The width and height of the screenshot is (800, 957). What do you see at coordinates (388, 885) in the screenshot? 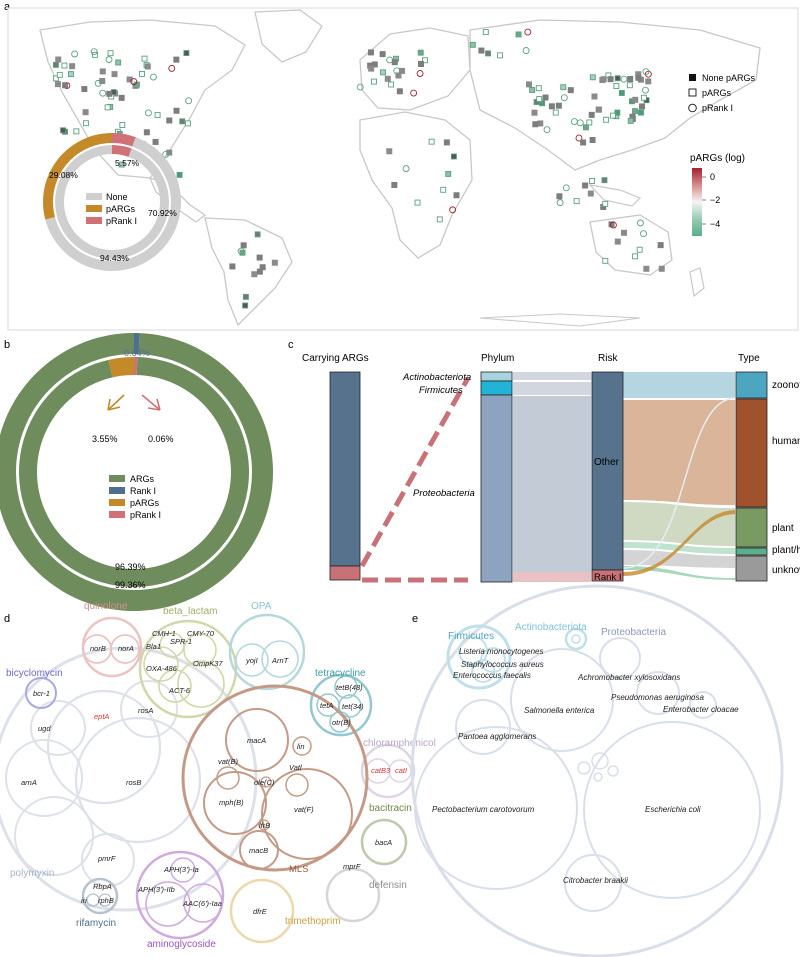
I see `group-defensin: defensin` at bounding box center [388, 885].